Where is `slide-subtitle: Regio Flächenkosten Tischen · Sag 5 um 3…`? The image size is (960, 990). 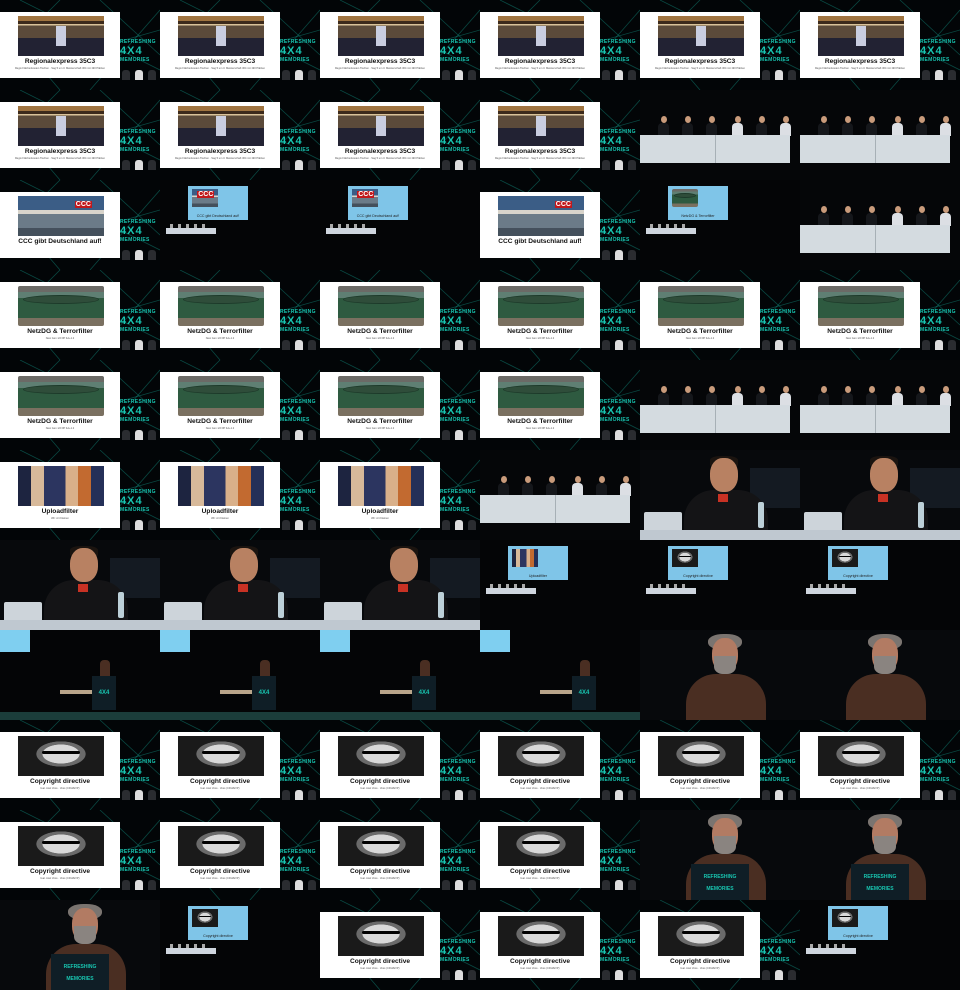
slide-subtitle: Regio Flächenkosten Tischen · Sag 5 um 3… is located at coordinates (220, 158).